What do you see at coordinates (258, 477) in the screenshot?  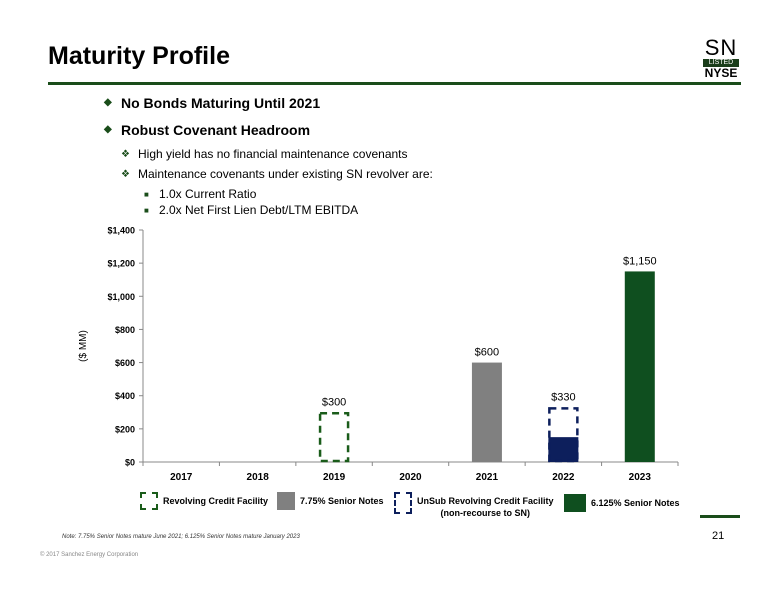 I see `x-tick-label: 2018` at bounding box center [258, 477].